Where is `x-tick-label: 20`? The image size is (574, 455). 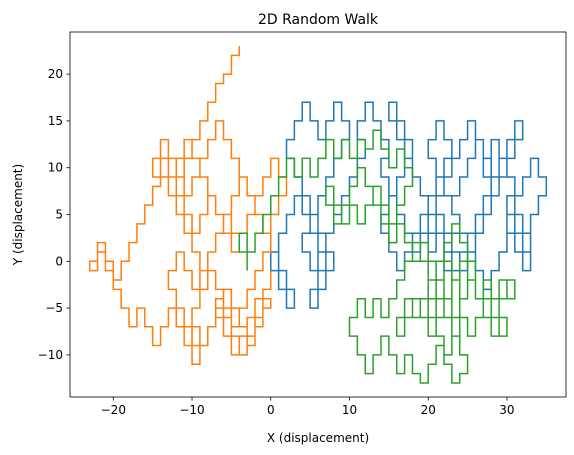 x-tick-label: 20 is located at coordinates (428, 410).